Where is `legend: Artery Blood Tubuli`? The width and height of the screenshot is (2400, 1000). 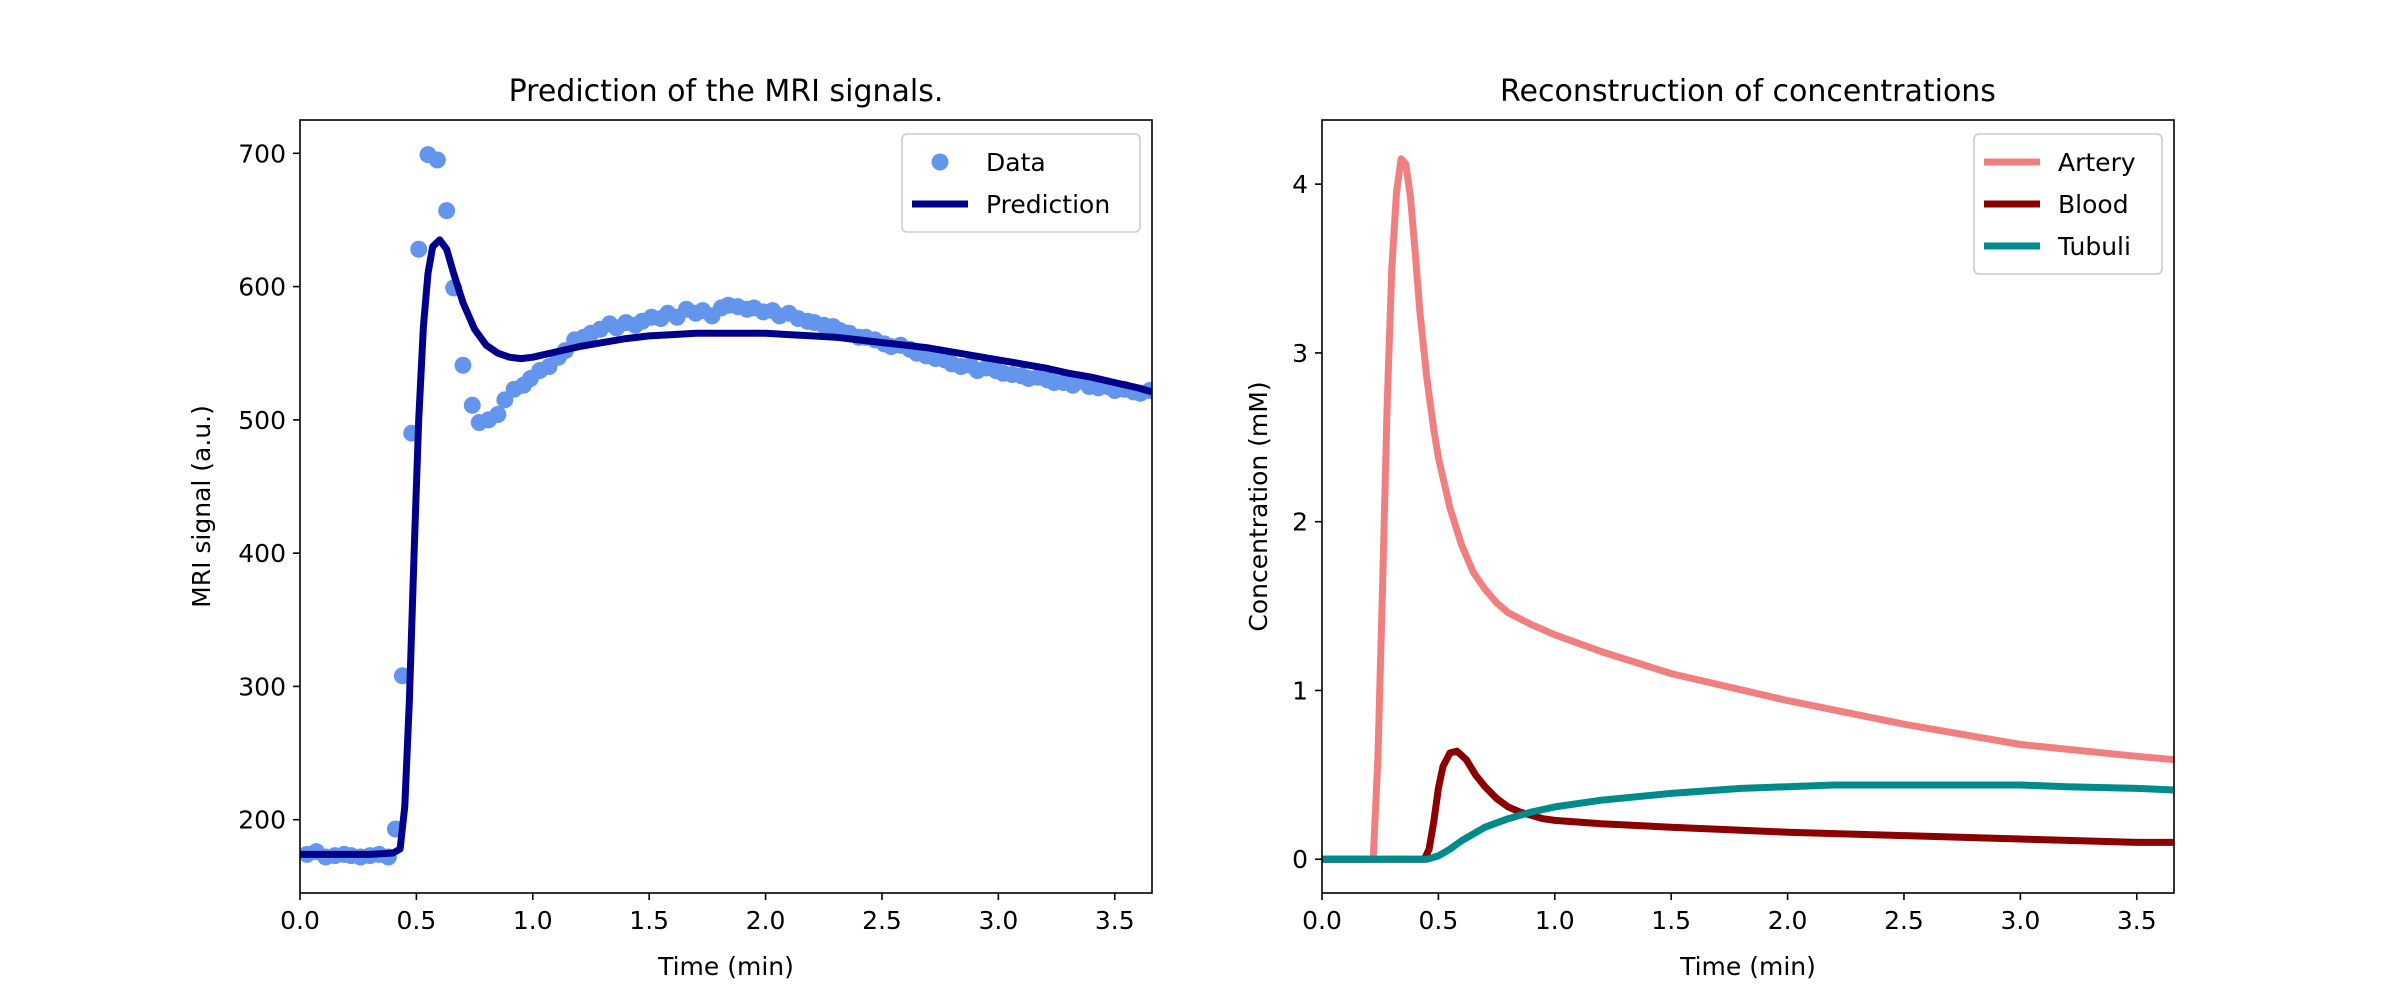 legend: Artery Blood Tubuli is located at coordinates (2068, 204).